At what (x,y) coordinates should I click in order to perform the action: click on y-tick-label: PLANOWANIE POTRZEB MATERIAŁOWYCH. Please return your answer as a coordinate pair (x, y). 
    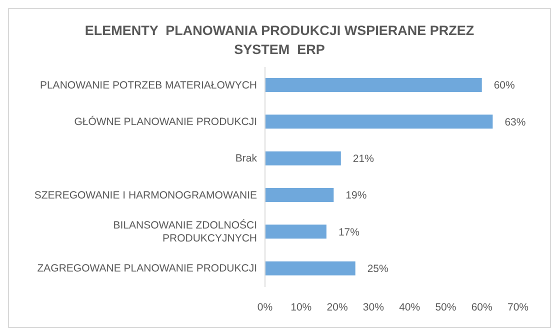
    Looking at the image, I should click on (148, 85).